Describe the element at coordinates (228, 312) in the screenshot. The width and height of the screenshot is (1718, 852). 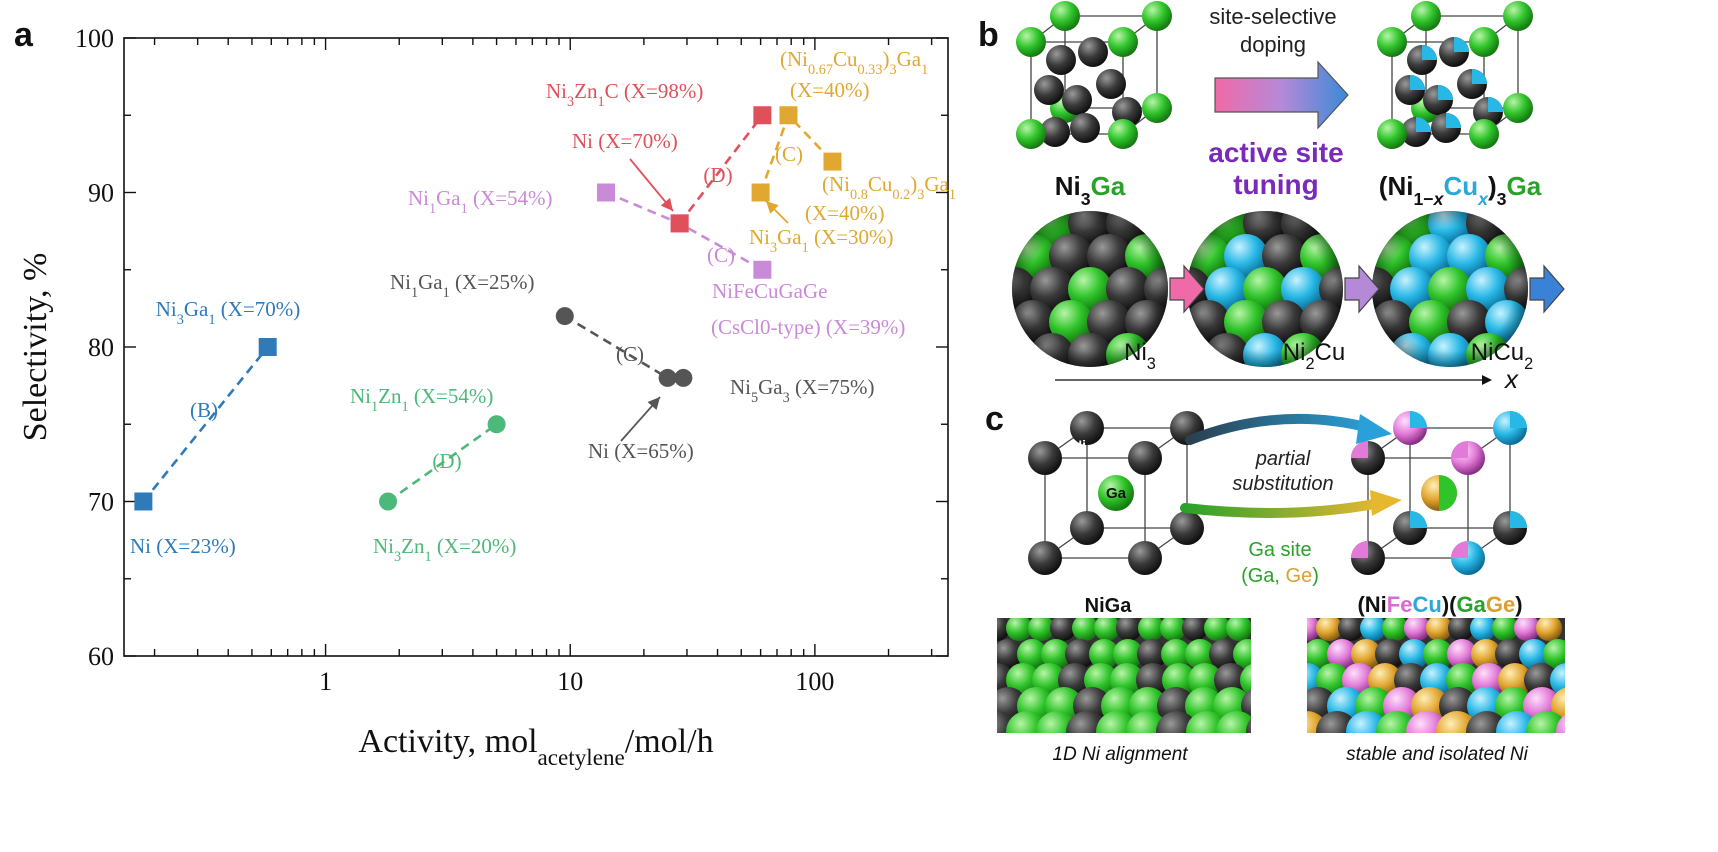
I see `annotation-label: Ni3Ga1 (X=70%)` at that location.